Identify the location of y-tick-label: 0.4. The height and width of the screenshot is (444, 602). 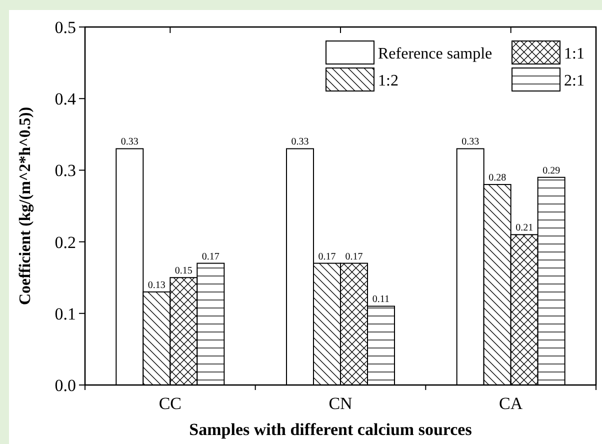
(65, 99).